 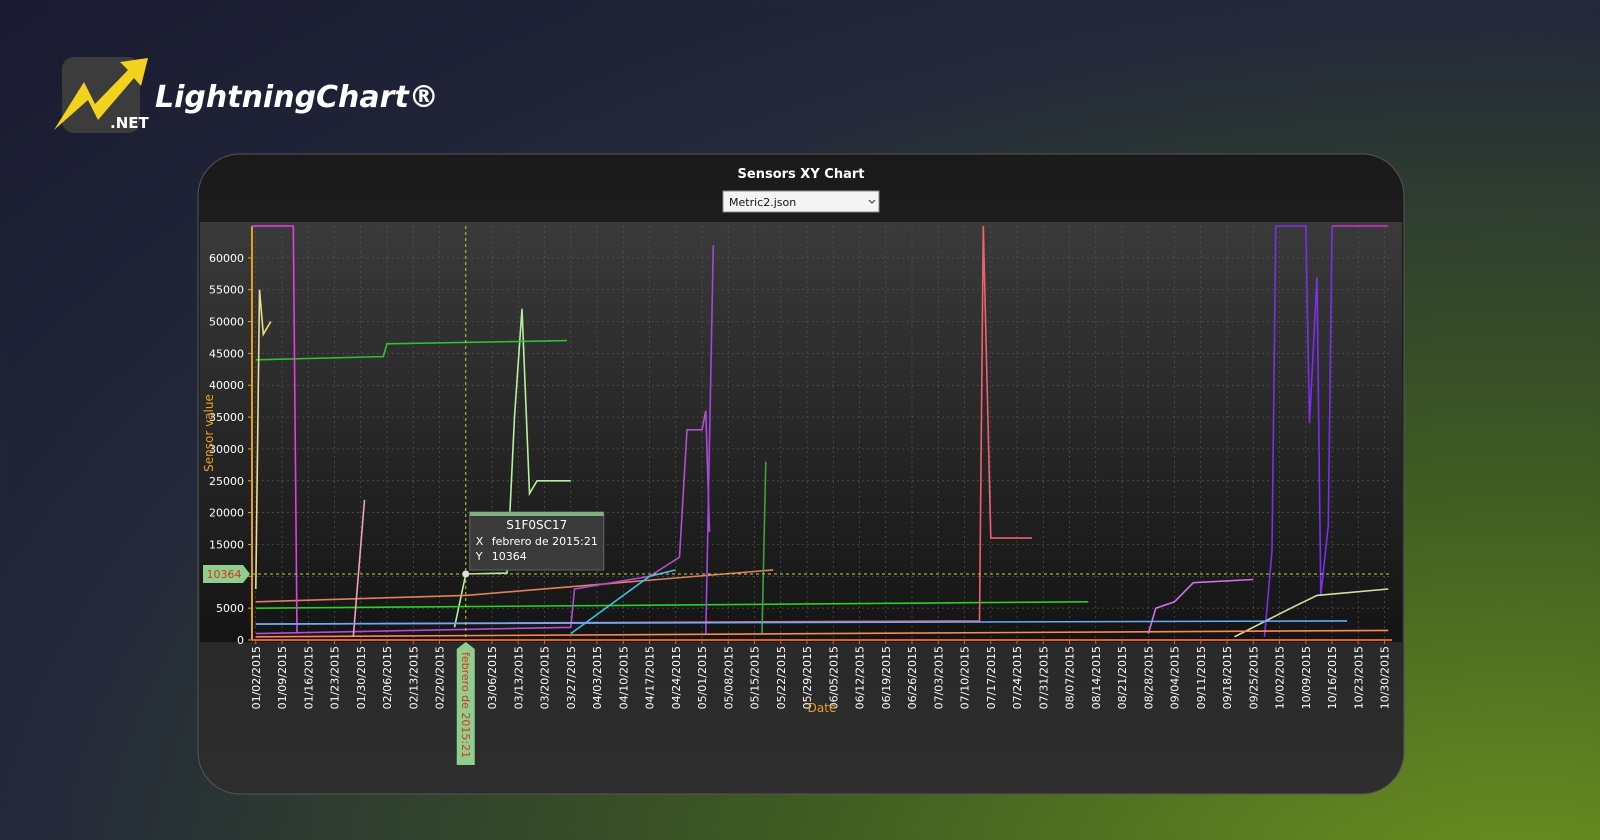 What do you see at coordinates (702, 677) in the screenshot?
I see `x-tick-label: 05/01/2015` at bounding box center [702, 677].